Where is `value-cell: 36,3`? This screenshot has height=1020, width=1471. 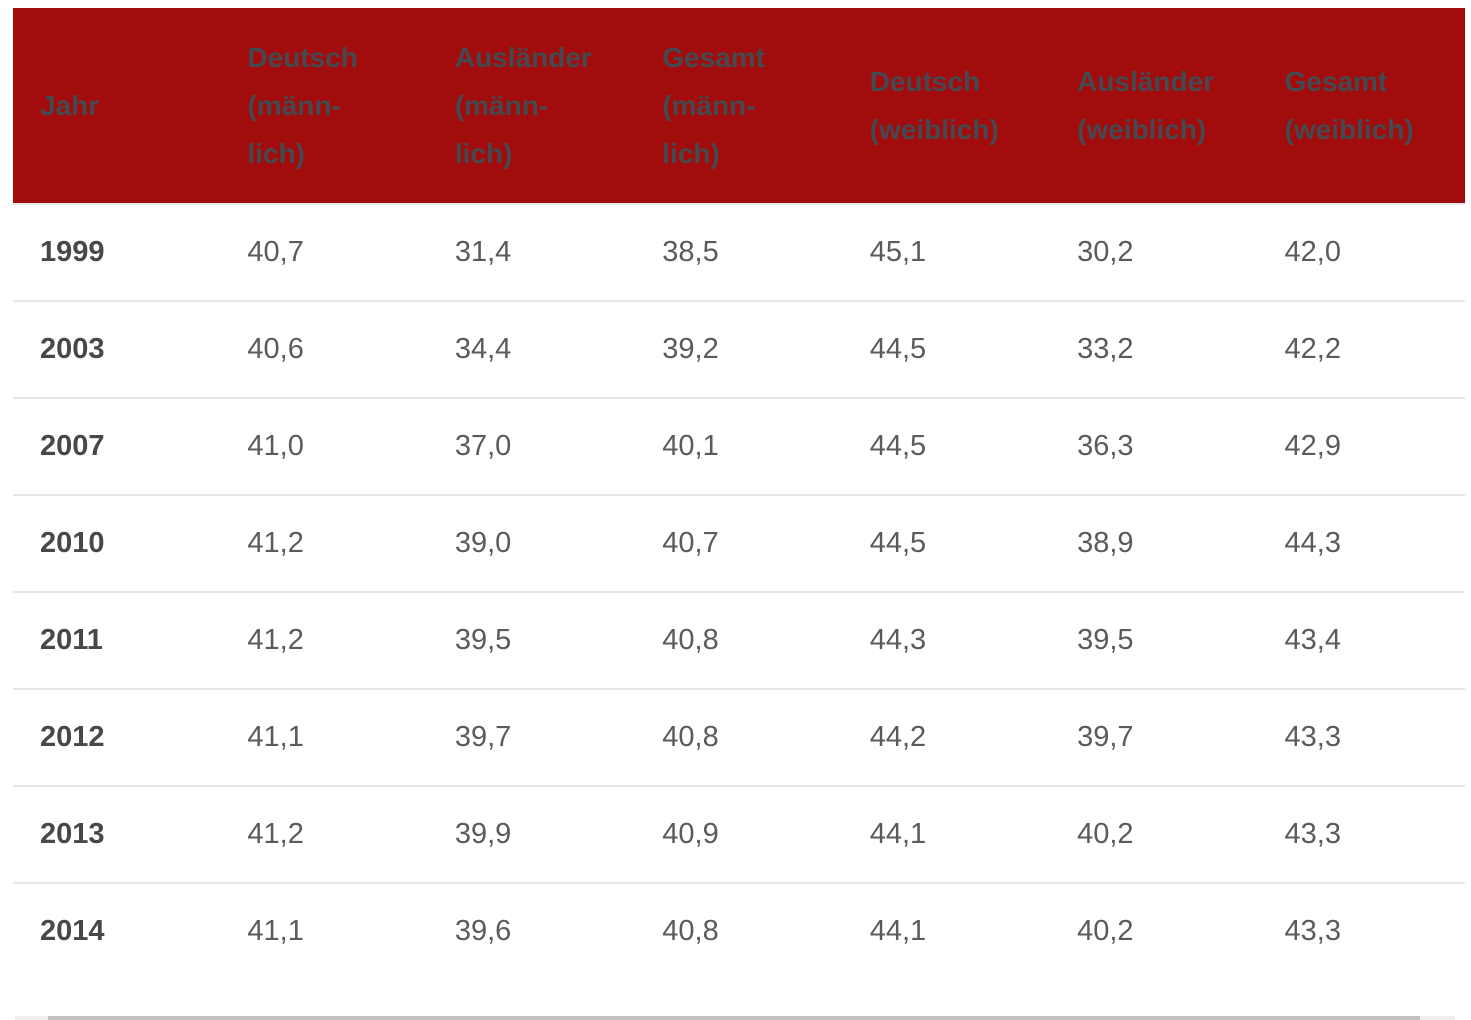 value-cell: 36,3 is located at coordinates (1154, 446).